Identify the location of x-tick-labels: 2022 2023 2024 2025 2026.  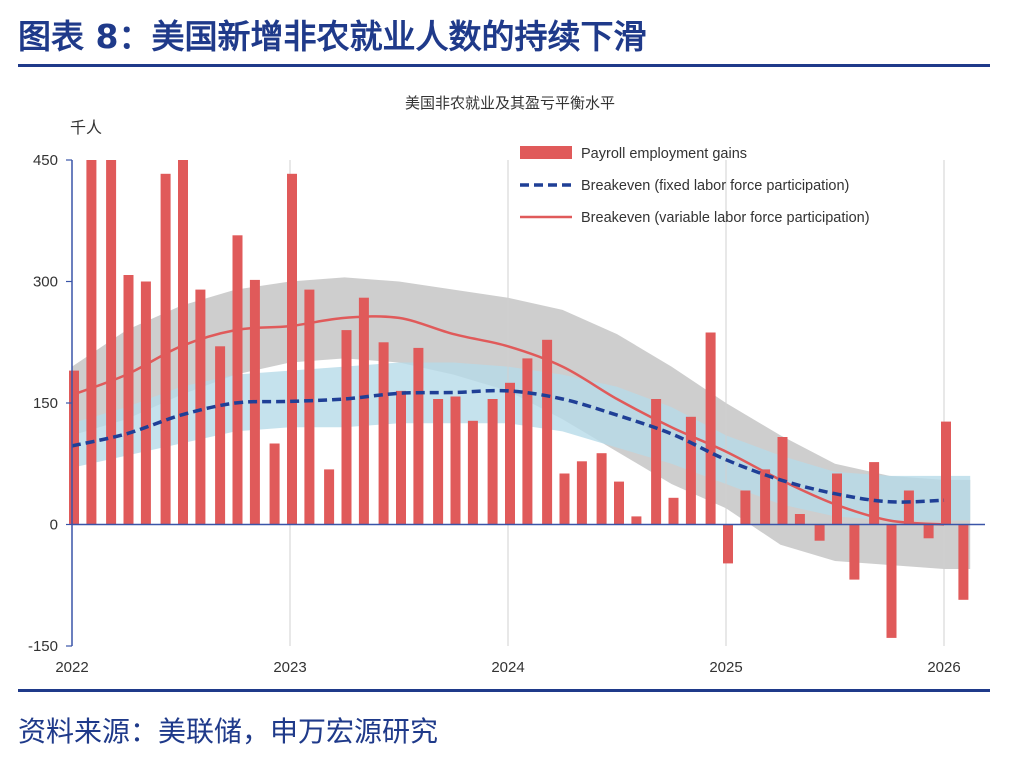
(507, 667).